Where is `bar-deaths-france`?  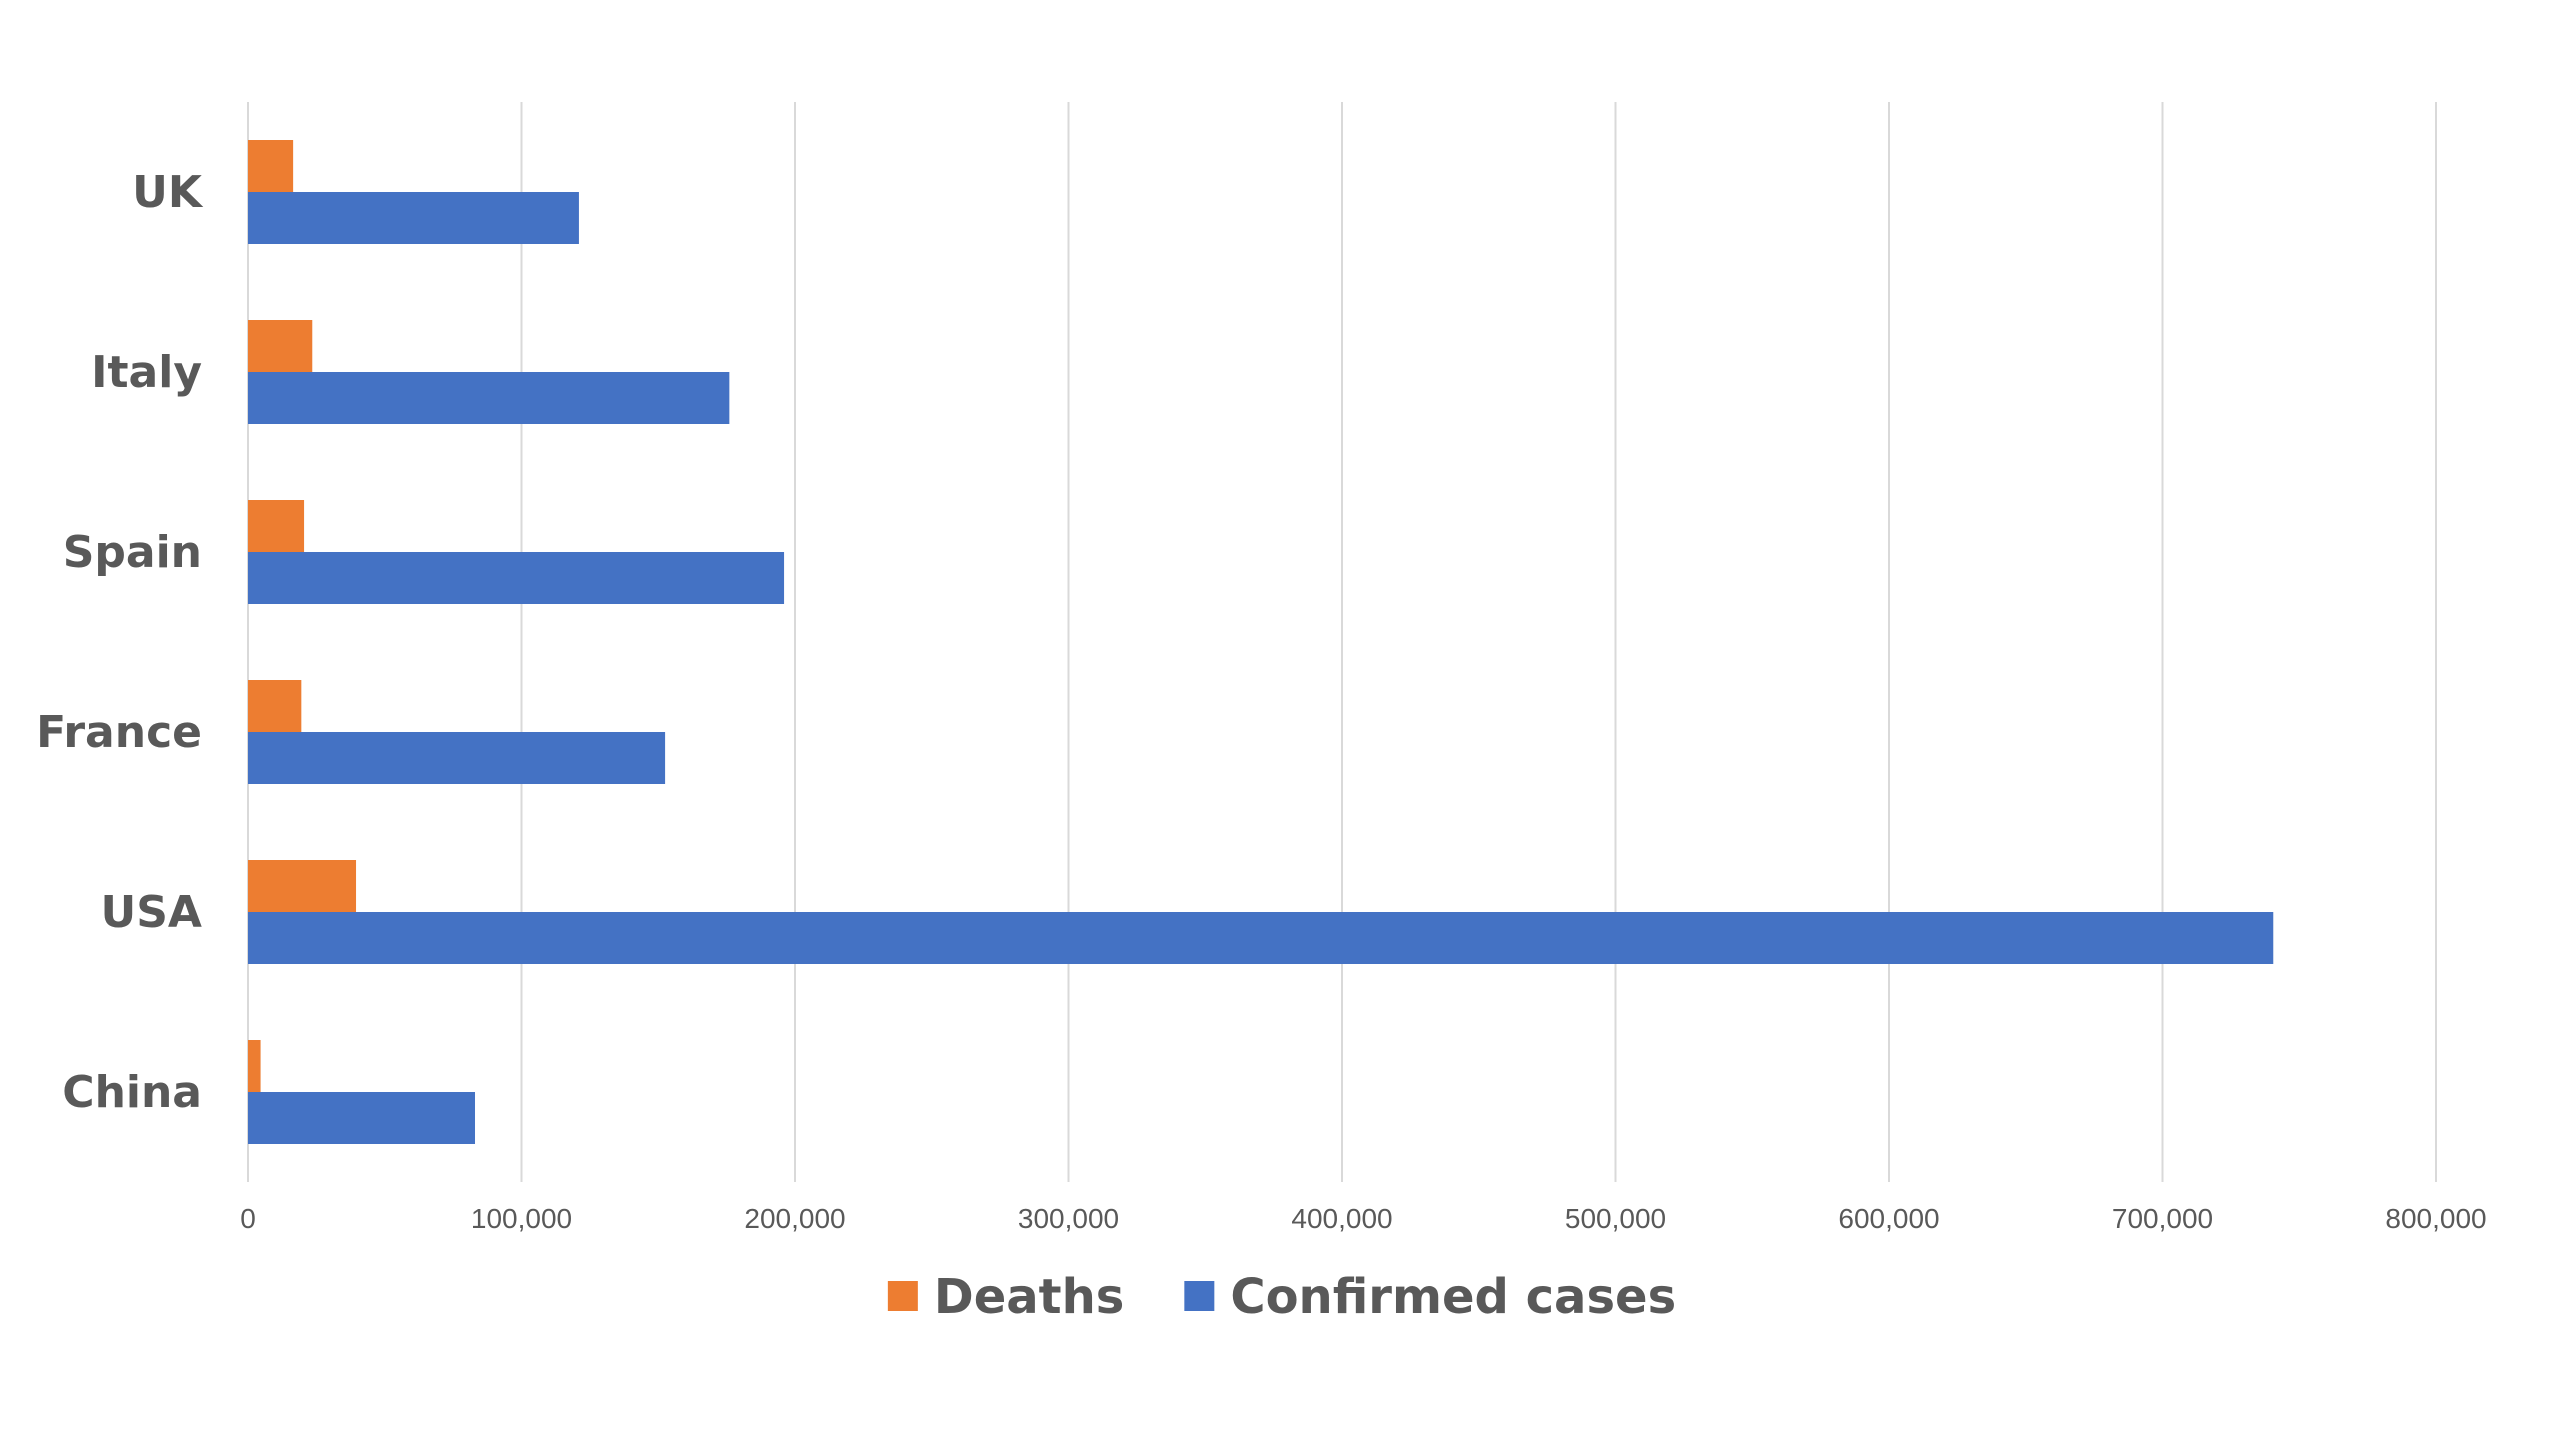
bar-deaths-france is located at coordinates (275, 706).